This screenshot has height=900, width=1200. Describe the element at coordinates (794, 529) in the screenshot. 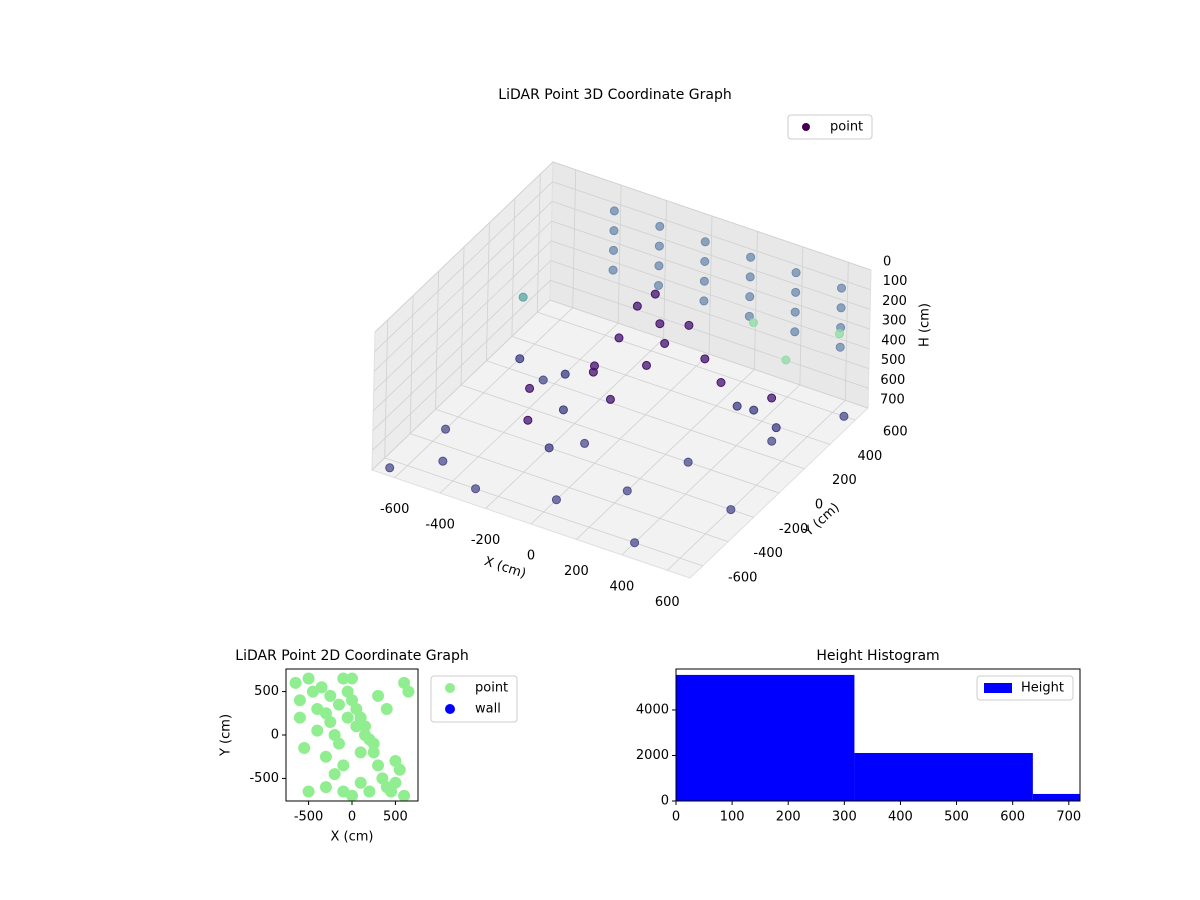

I see `y-tick-label: -200` at that location.